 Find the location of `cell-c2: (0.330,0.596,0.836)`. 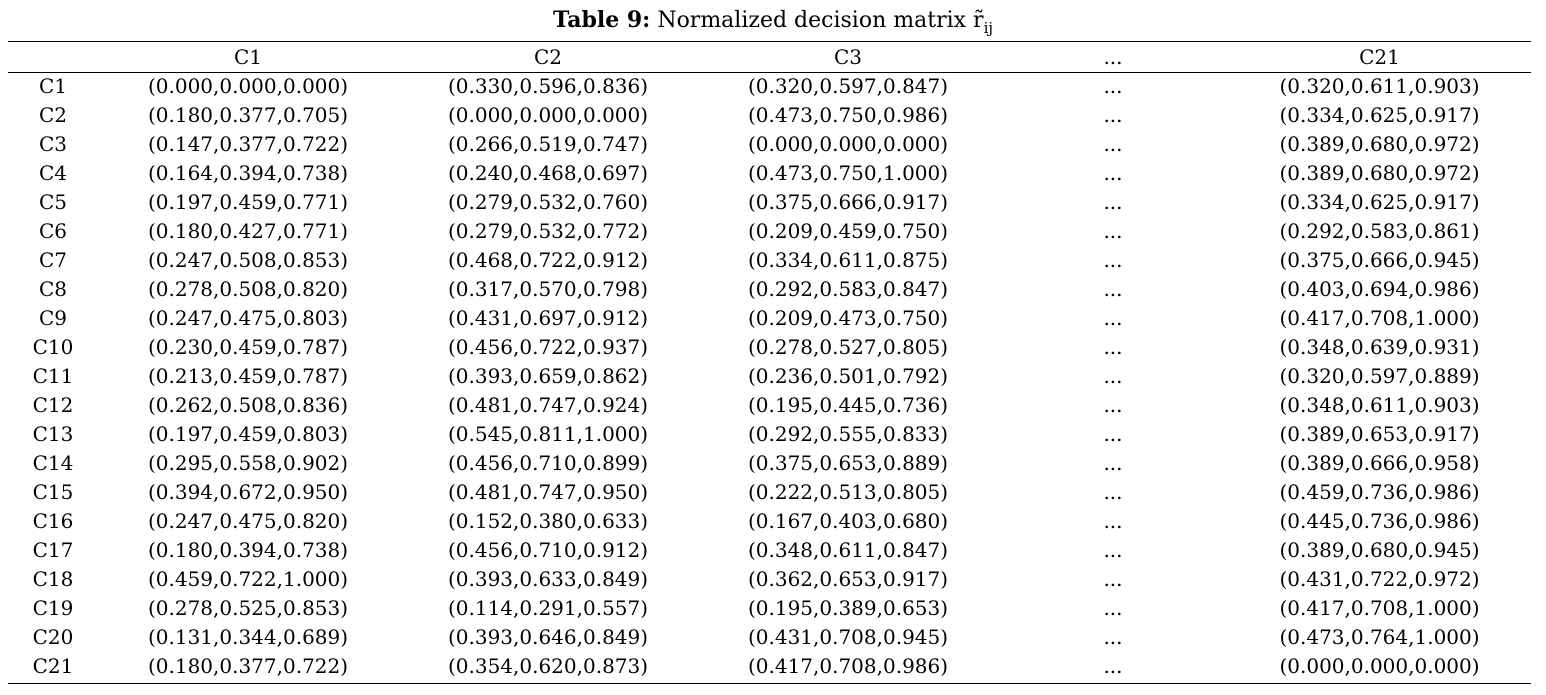

cell-c2: (0.330,0.596,0.836) is located at coordinates (548, 86).